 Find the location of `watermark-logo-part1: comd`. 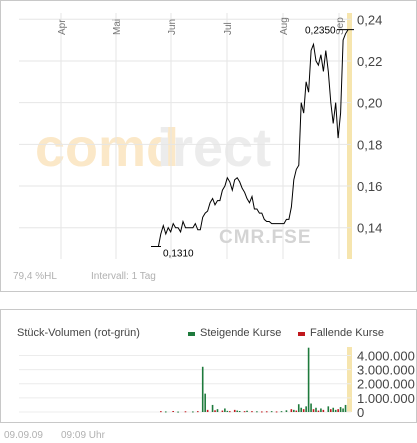

watermark-logo-part1: comd is located at coordinates (107, 148).